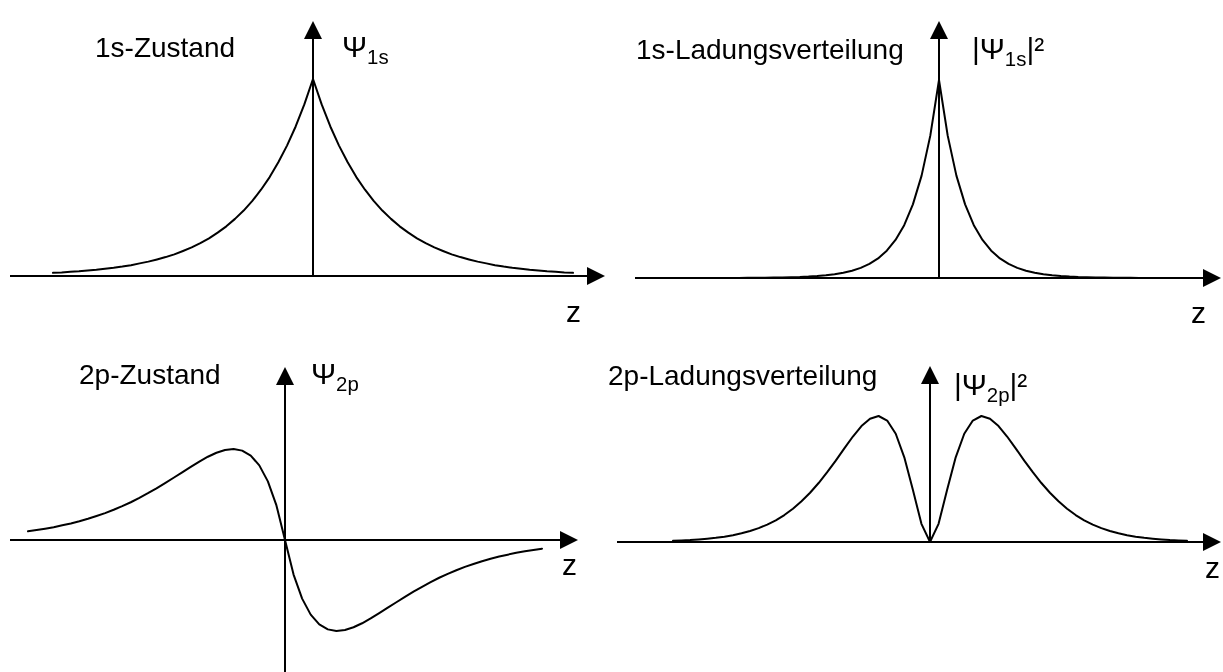 The height and width of the screenshot is (672, 1223). I want to click on chart-title: 2p-Ladungsverteilung, so click(743, 375).